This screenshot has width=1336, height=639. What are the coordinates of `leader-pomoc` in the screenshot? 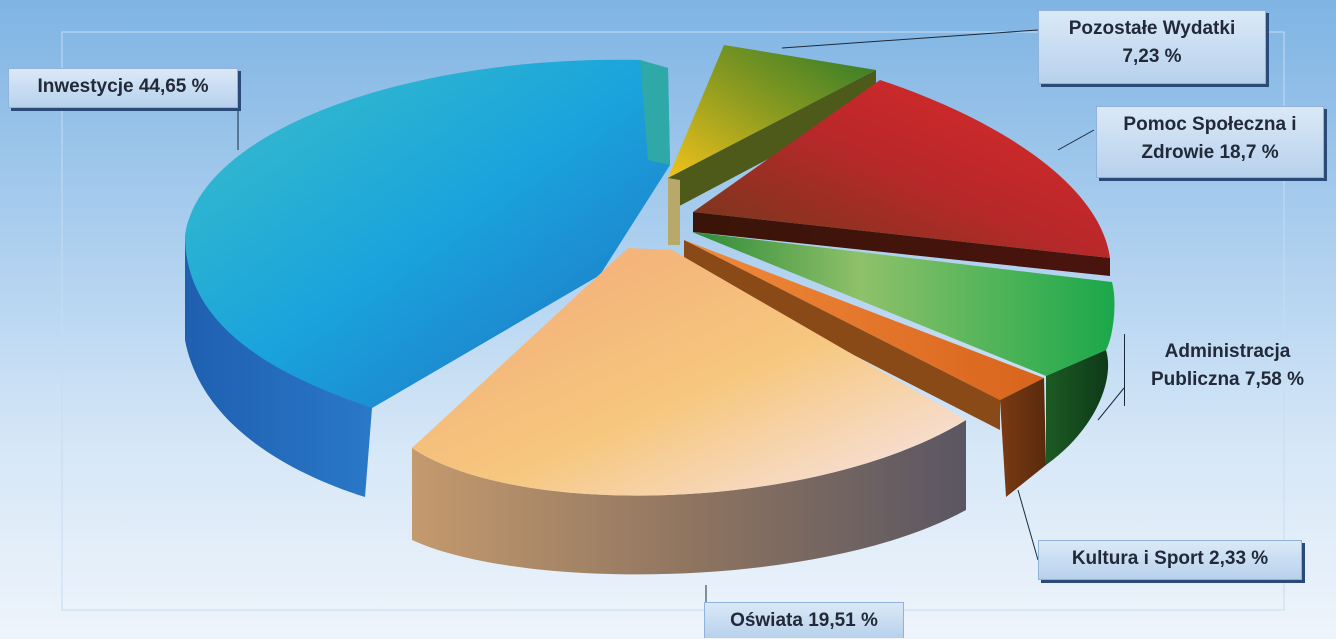 It's located at (1076, 140).